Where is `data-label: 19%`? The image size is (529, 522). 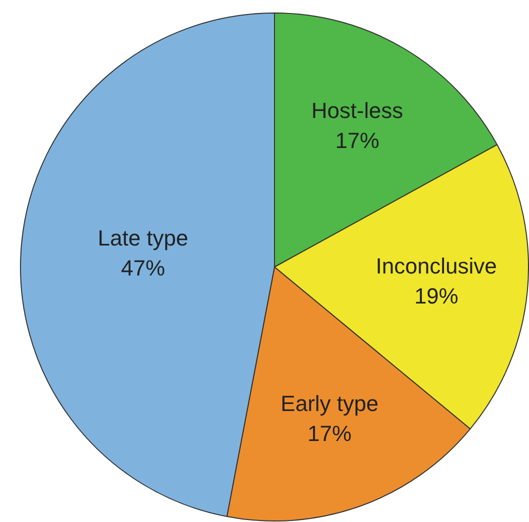
data-label: 19% is located at coordinates (436, 295).